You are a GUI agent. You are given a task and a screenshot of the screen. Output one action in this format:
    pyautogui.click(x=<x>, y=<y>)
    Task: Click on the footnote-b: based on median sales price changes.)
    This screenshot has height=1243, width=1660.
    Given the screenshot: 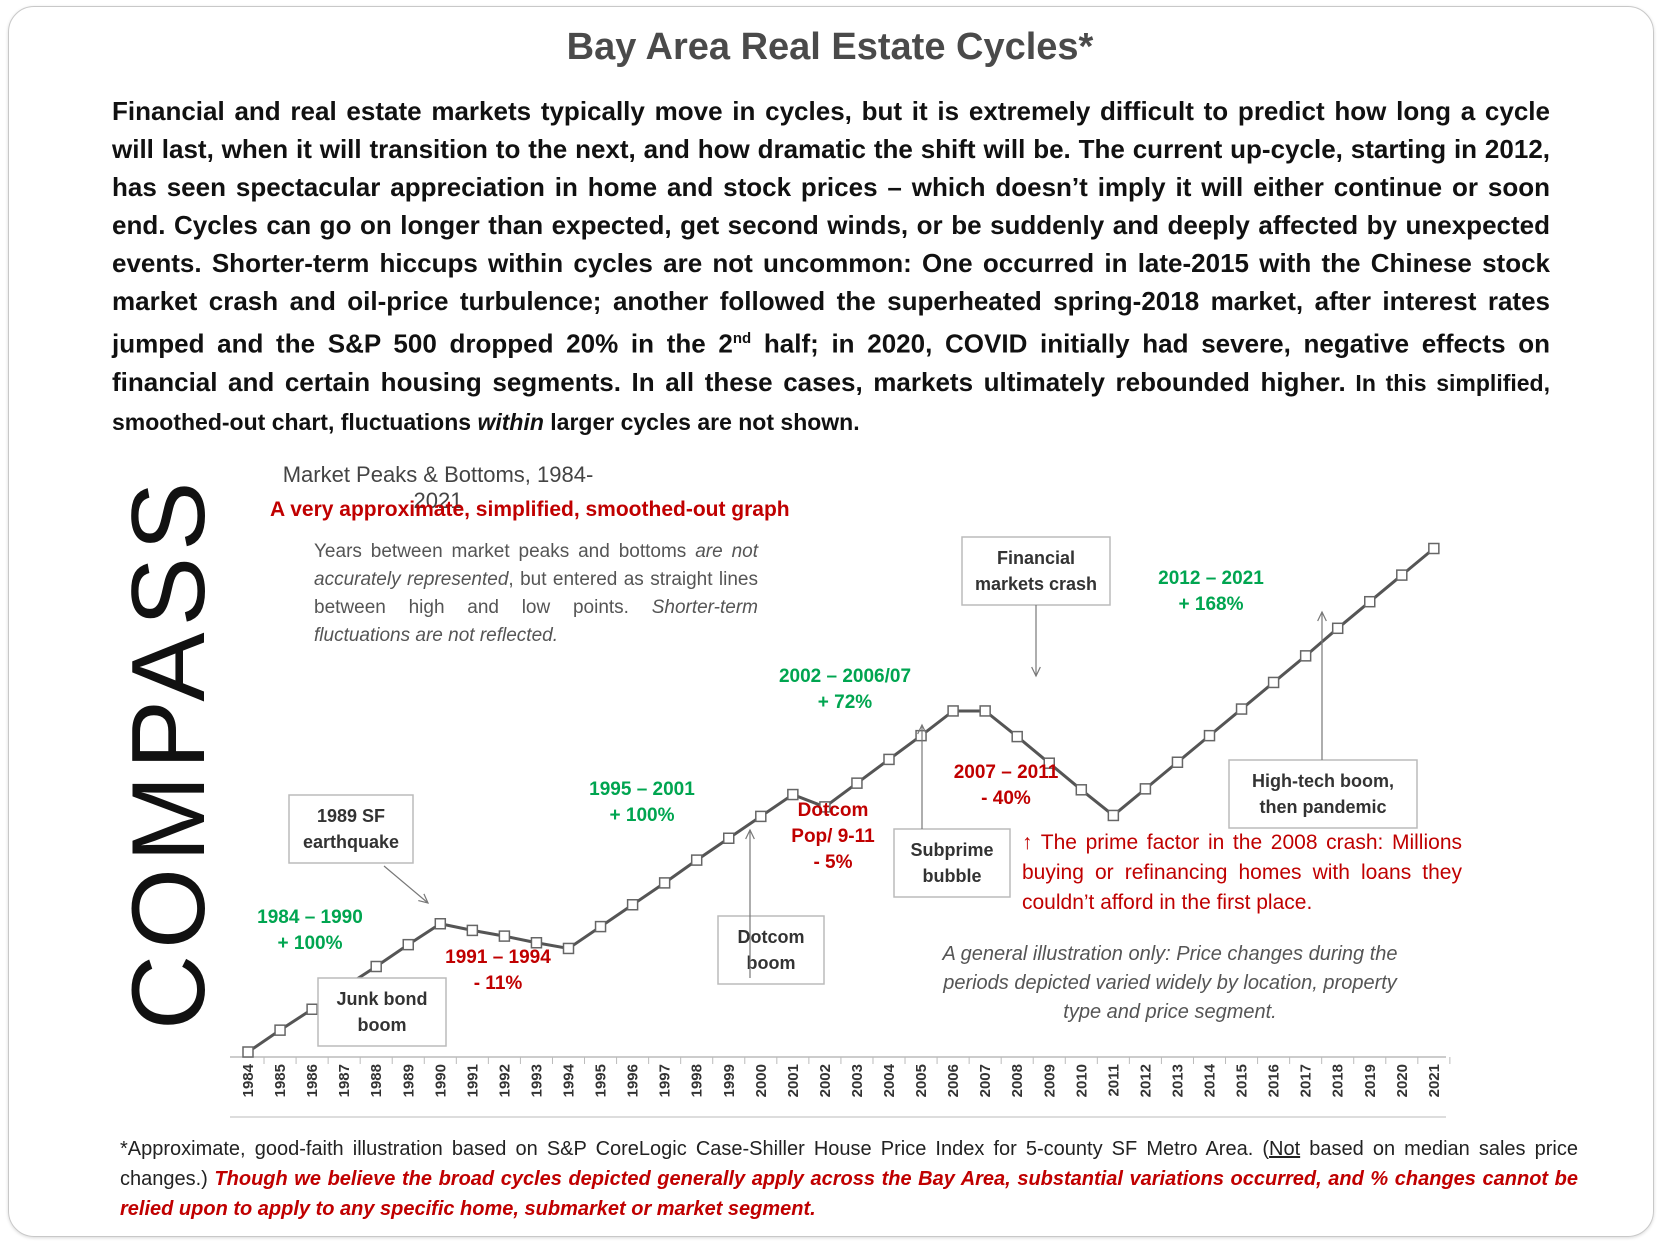 What is the action you would take?
    pyautogui.click(x=849, y=1164)
    